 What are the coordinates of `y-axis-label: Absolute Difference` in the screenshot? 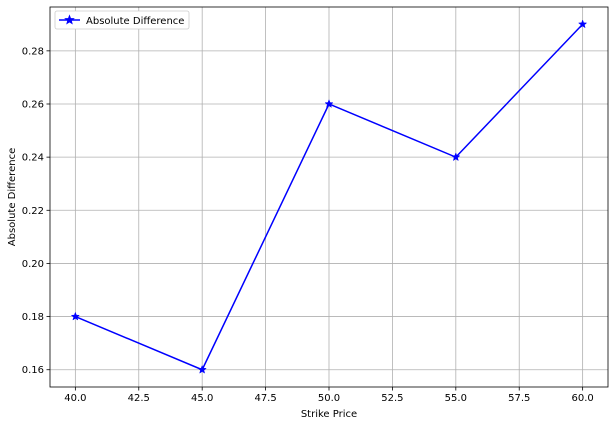 It's located at (12, 197).